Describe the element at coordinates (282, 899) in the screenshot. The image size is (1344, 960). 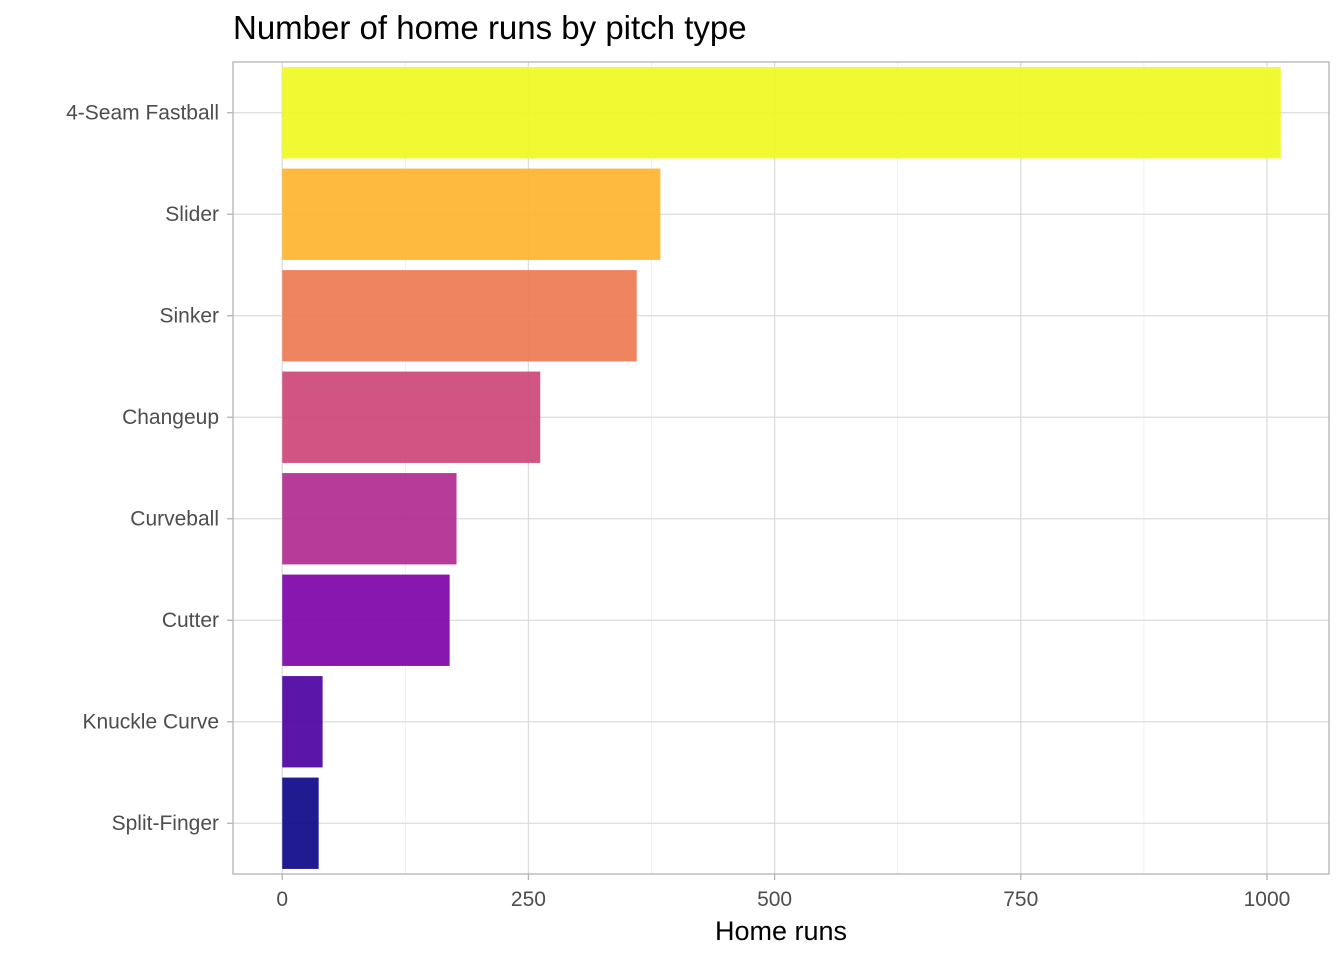
I see `x-tick-label-0: 0` at that location.